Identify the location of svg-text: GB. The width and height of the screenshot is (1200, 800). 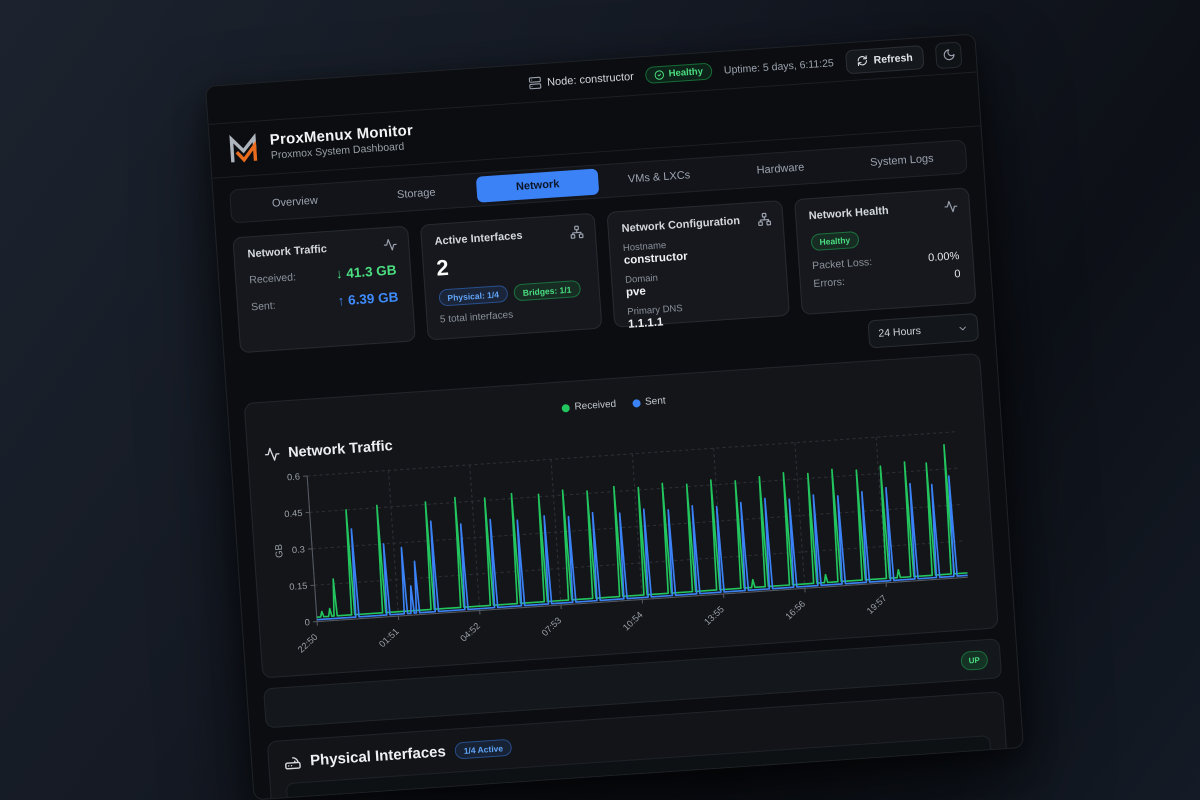
(280, 551).